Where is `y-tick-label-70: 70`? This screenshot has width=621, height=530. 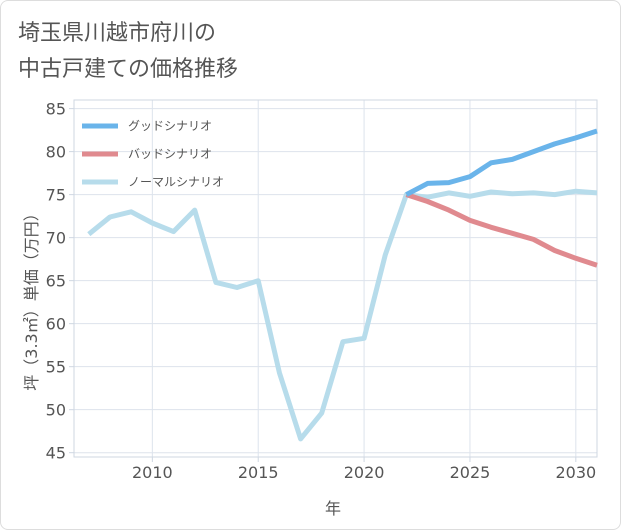
y-tick-label-70: 70 is located at coordinates (56, 238).